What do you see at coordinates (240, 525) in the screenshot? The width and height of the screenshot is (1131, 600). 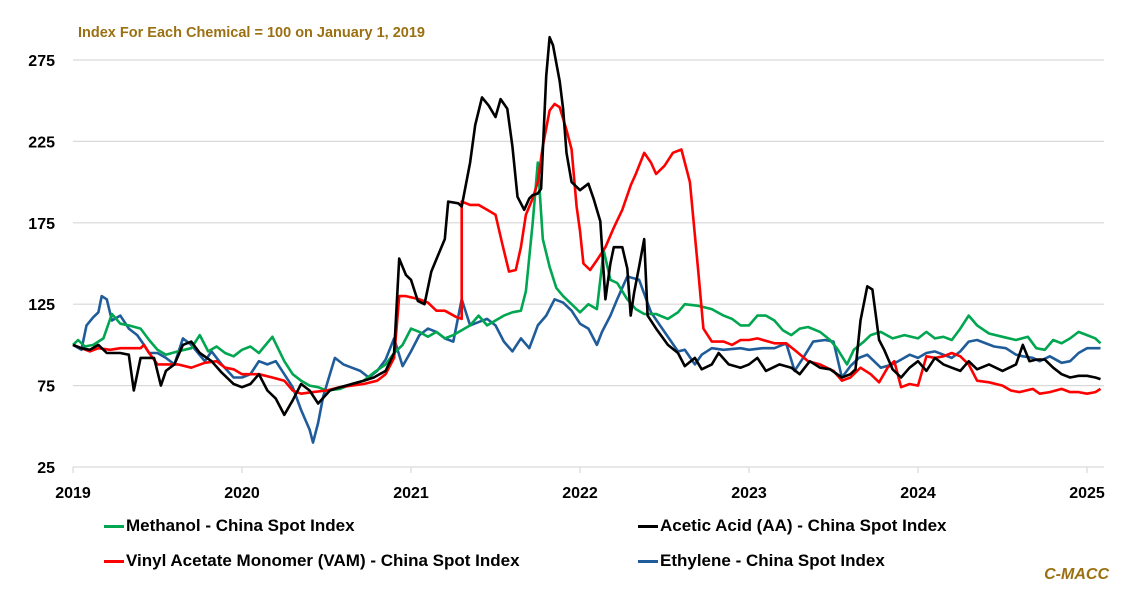 I see `legend-label-methanol: Methanol - China Spot Index` at bounding box center [240, 525].